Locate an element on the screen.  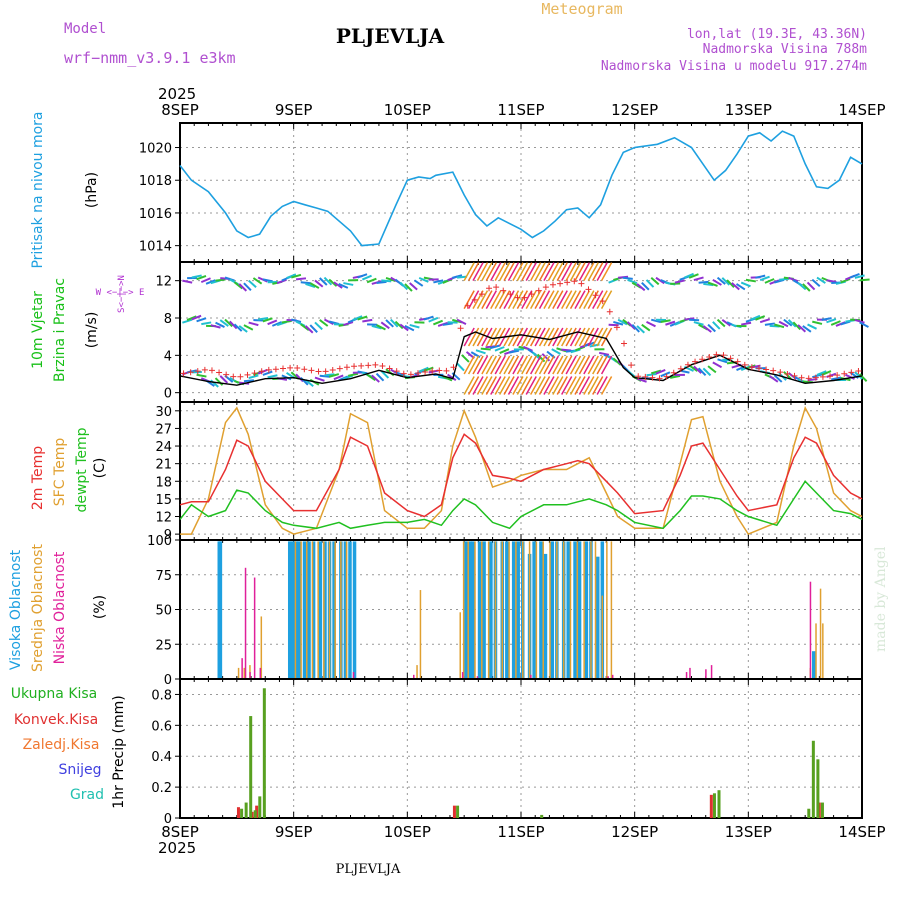
total-precip-bar is located at coordinates (255, 814).